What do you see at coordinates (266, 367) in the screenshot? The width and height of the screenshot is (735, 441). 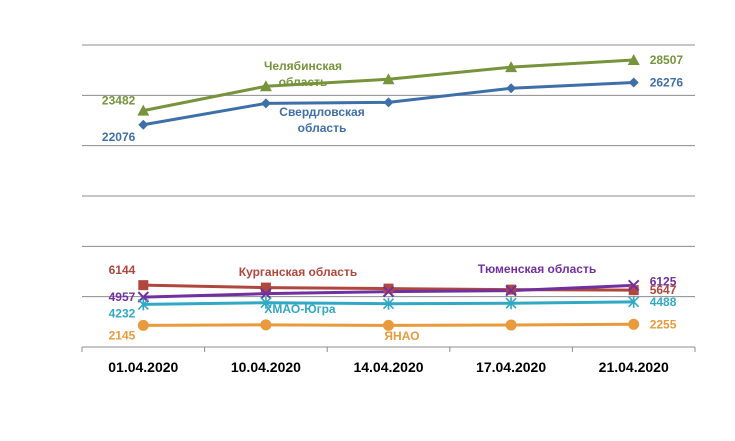 I see `x-tick-label: 10.04.2020` at bounding box center [266, 367].